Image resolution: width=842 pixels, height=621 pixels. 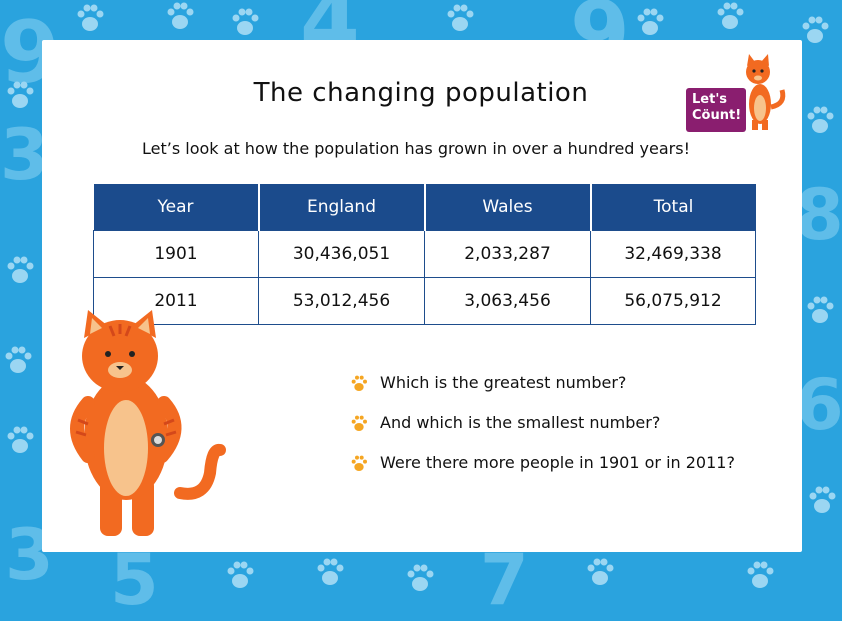 I want to click on background-digit: 6, so click(x=818, y=405).